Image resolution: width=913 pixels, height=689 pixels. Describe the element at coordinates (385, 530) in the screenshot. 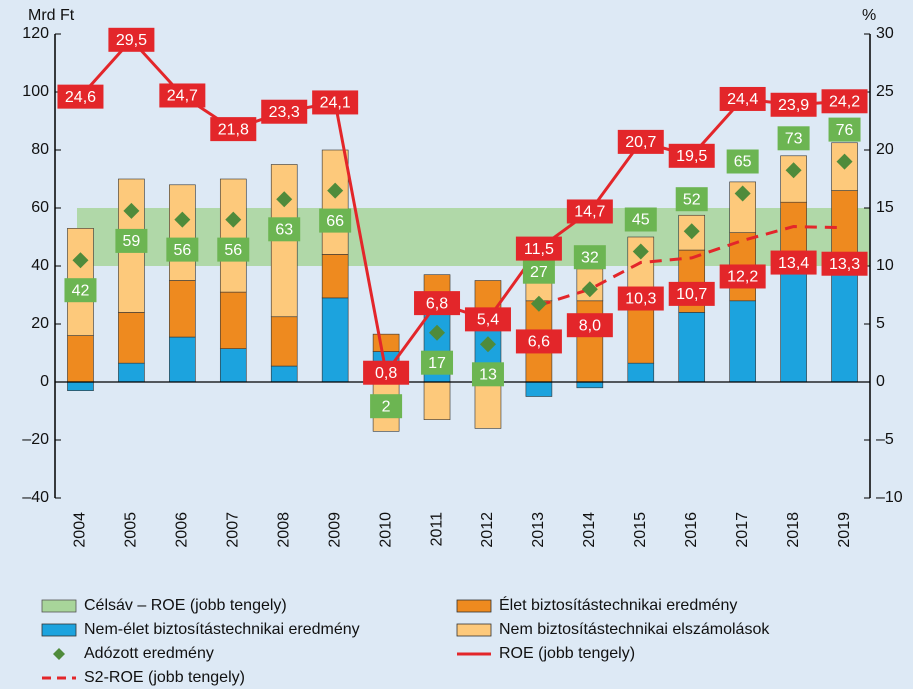

I see `x-tick-label: 2010` at that location.